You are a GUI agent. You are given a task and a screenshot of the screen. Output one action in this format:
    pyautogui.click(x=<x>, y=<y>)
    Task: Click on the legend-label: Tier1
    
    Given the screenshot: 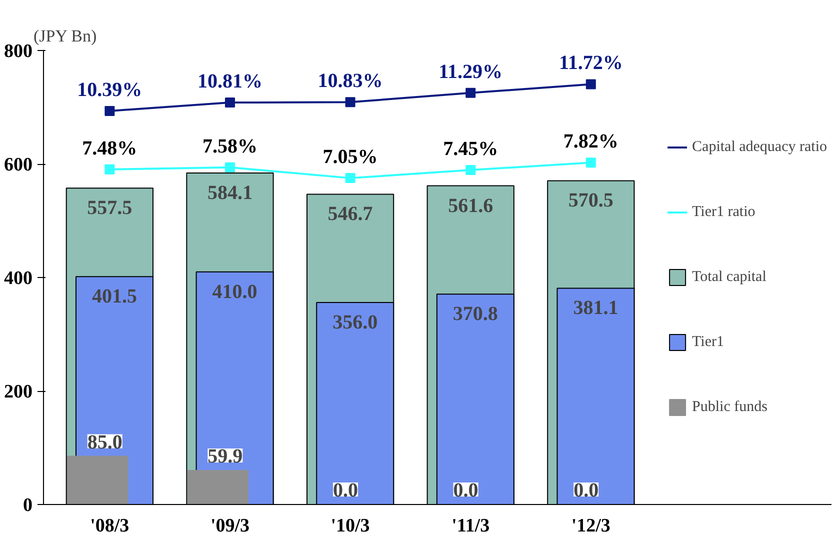 What is the action you would take?
    pyautogui.click(x=708, y=342)
    